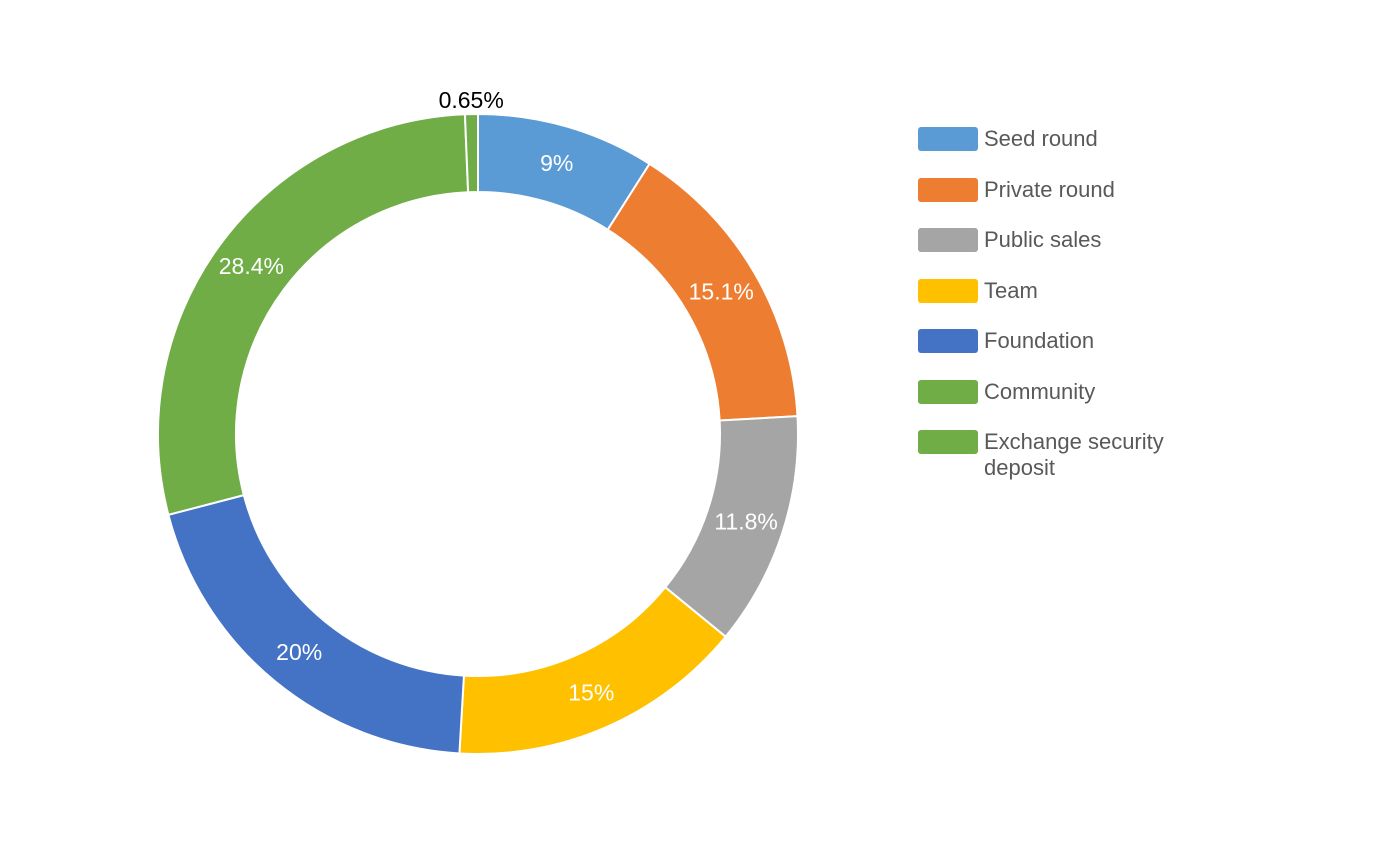  I want to click on legend-label: Public sales, so click(1043, 239).